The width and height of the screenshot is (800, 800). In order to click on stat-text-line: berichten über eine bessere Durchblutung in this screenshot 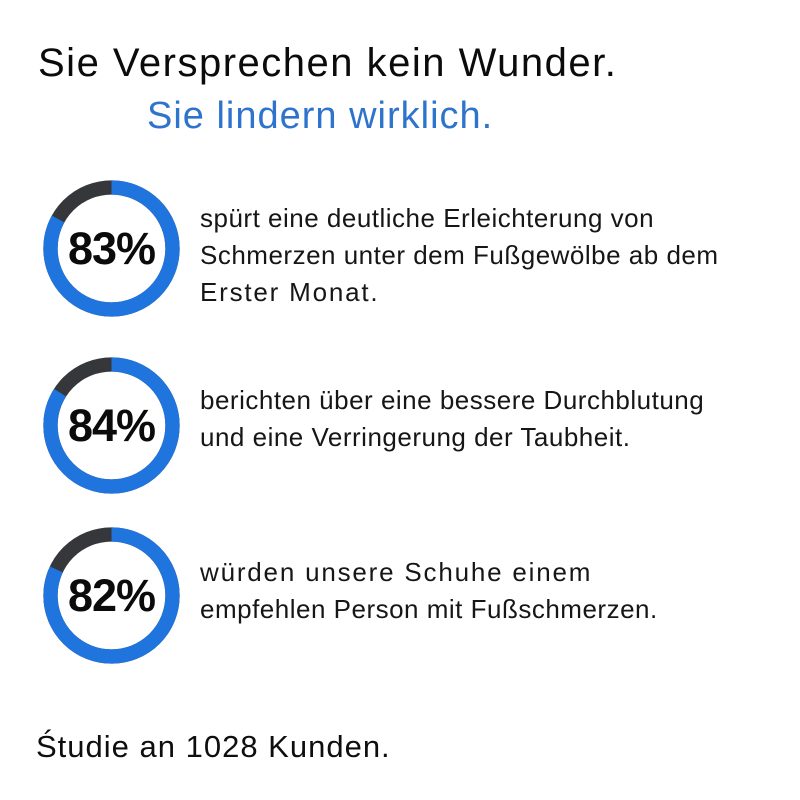, I will do `click(452, 400)`.